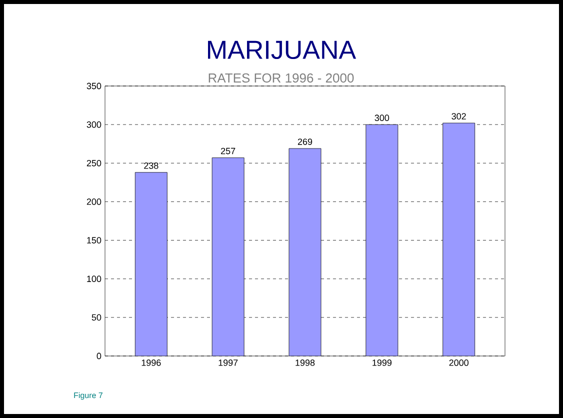  What do you see at coordinates (99, 356) in the screenshot?
I see `y-tick-label: 0` at bounding box center [99, 356].